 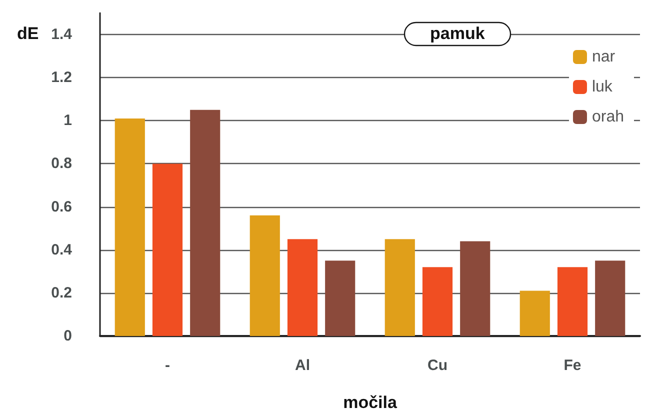 What do you see at coordinates (28, 33) in the screenshot?
I see `y-axis-title: dE` at bounding box center [28, 33].